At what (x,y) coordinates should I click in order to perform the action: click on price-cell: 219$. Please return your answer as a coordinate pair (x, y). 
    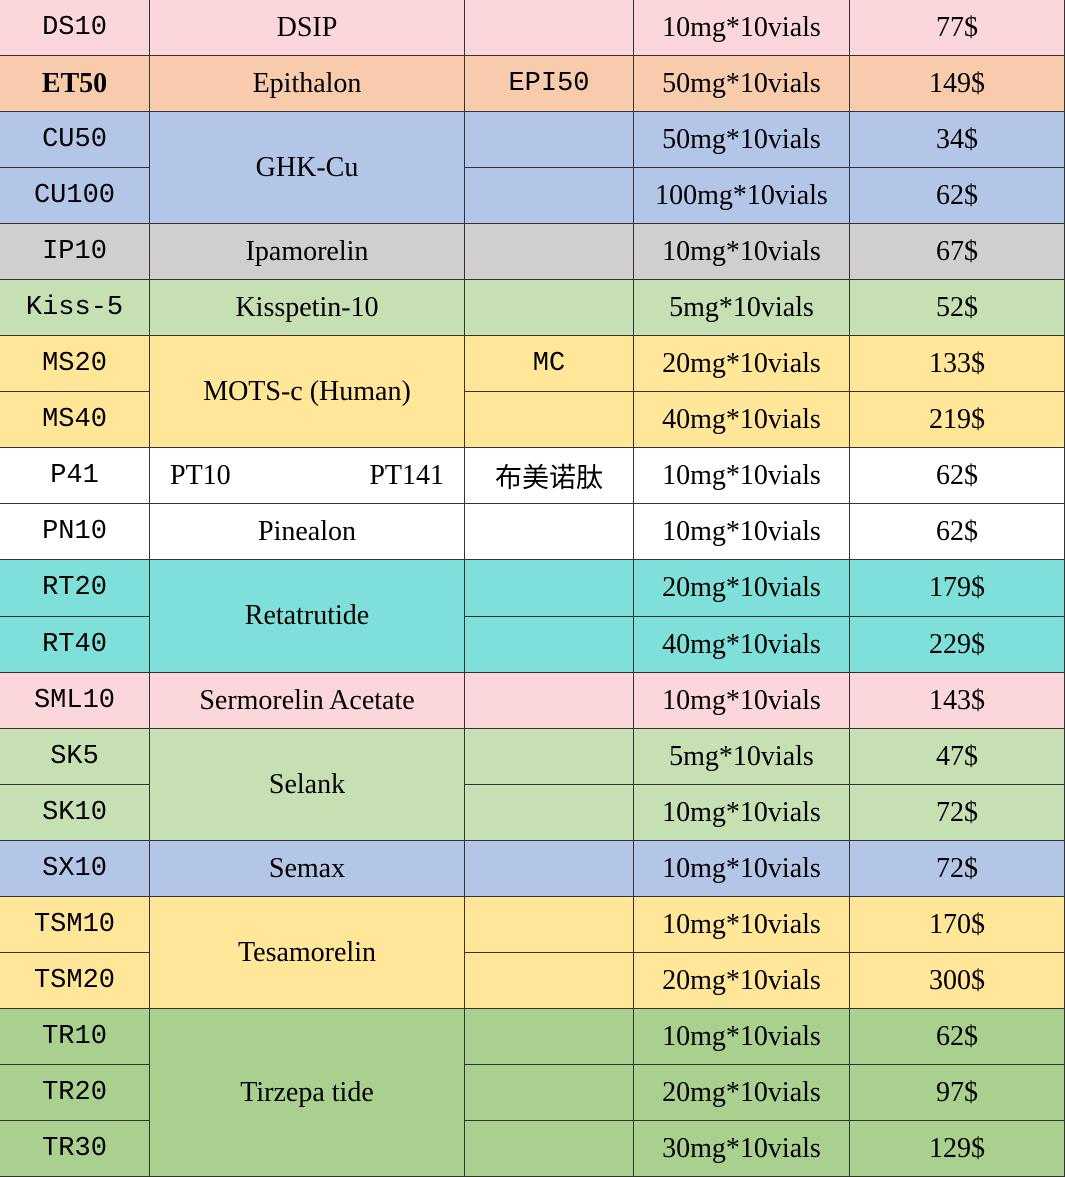
    Looking at the image, I should click on (957, 420).